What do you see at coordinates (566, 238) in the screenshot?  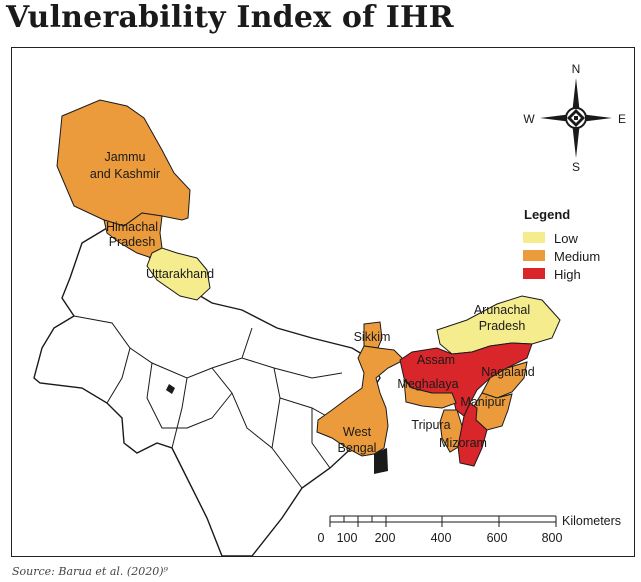 I see `legend-label-low: Low` at bounding box center [566, 238].